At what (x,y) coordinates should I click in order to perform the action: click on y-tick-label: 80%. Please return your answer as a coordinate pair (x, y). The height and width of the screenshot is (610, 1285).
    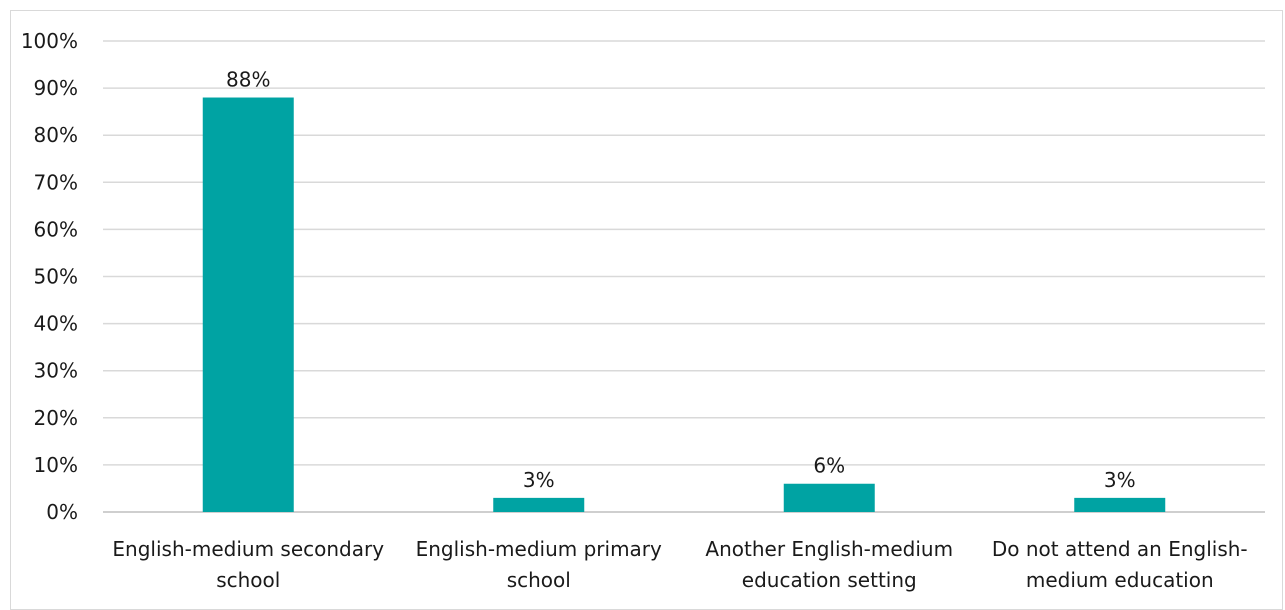
    Looking at the image, I should click on (56, 135).